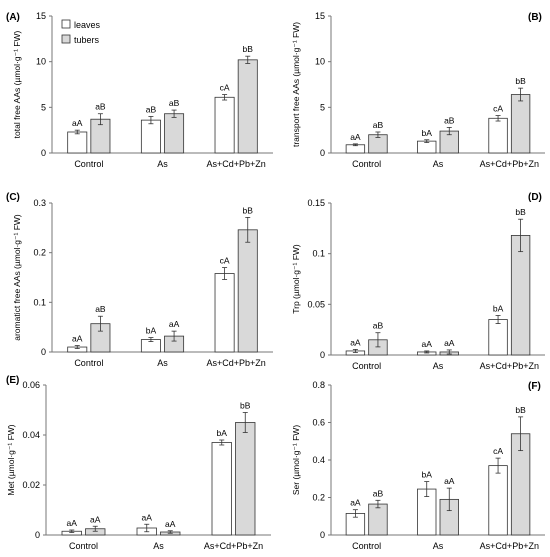 The width and height of the screenshot is (550, 557). What do you see at coordinates (316, 203) in the screenshot?
I see `y-tick-label: 0.15` at bounding box center [316, 203].